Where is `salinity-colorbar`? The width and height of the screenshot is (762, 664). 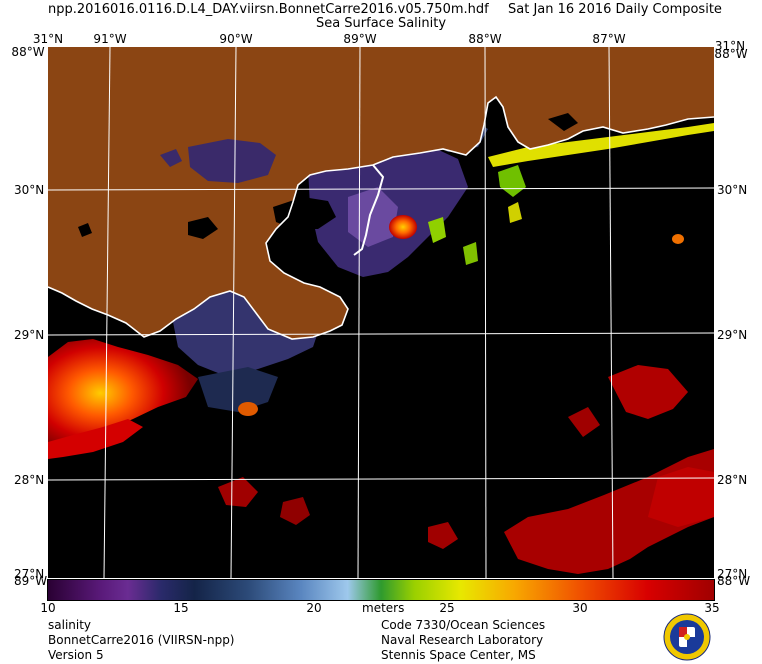
salinity-colorbar is located at coordinates (381, 590).